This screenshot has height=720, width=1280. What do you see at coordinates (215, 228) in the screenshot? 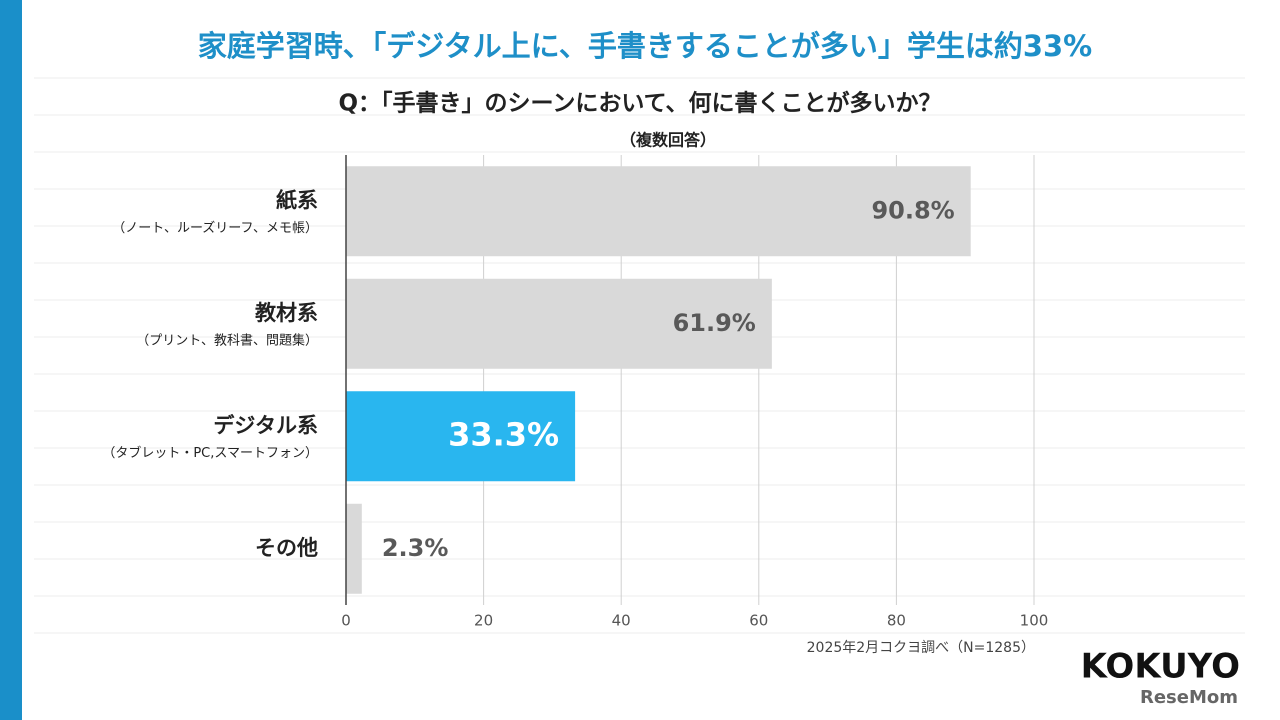
I see `category-sublabel: （ノート、ルーズリーフ、メモ帳）` at bounding box center [215, 228].